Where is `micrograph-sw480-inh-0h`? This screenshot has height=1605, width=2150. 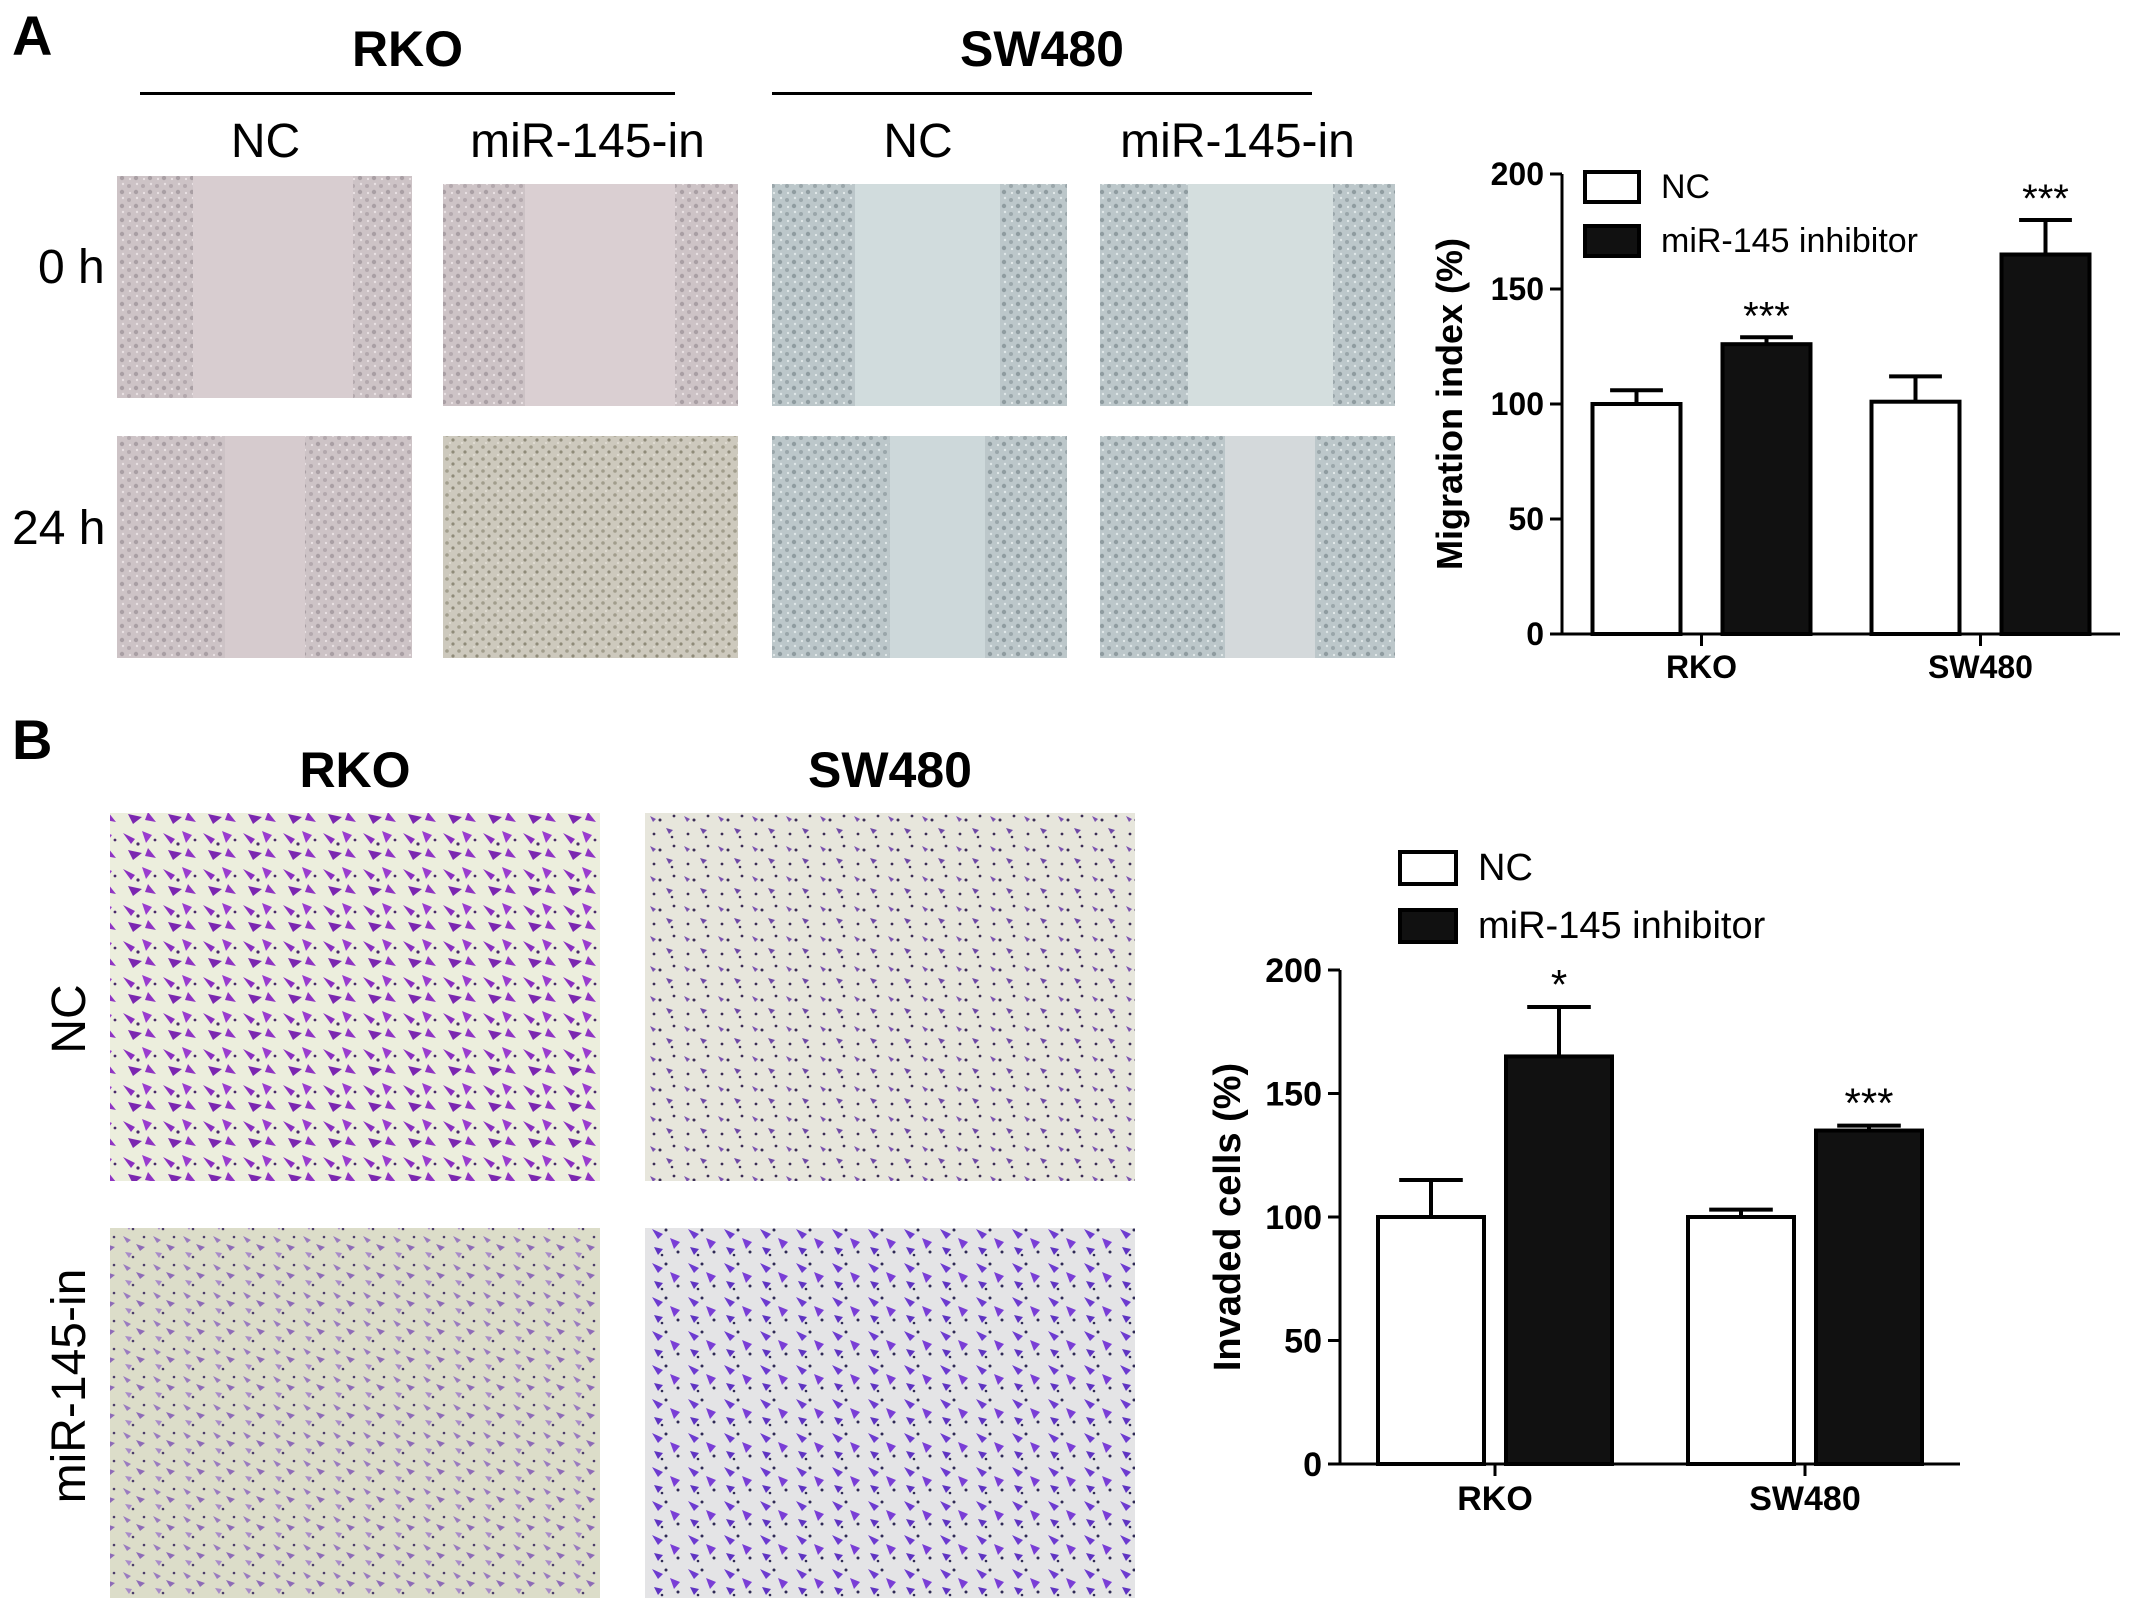
micrograph-sw480-inh-0h is located at coordinates (1247, 295).